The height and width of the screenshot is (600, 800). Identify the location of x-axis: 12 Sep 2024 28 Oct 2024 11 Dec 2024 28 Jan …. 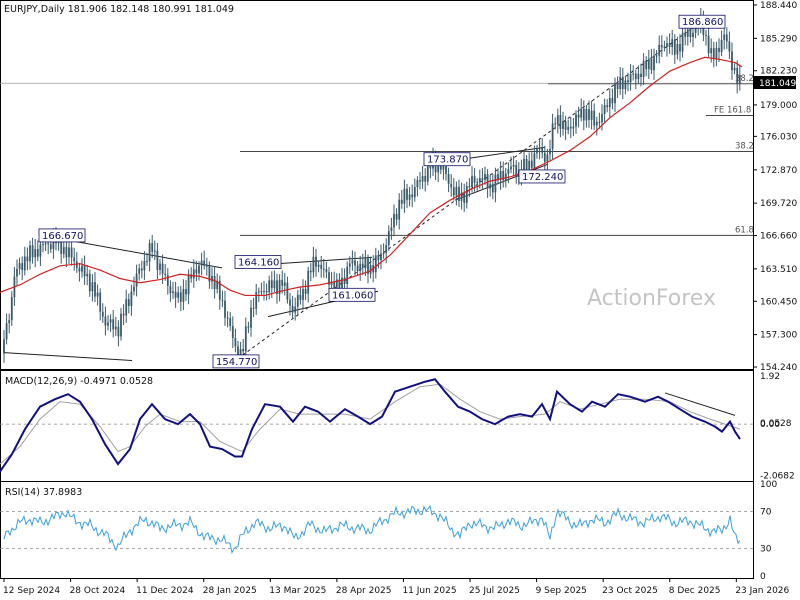
(396, 587).